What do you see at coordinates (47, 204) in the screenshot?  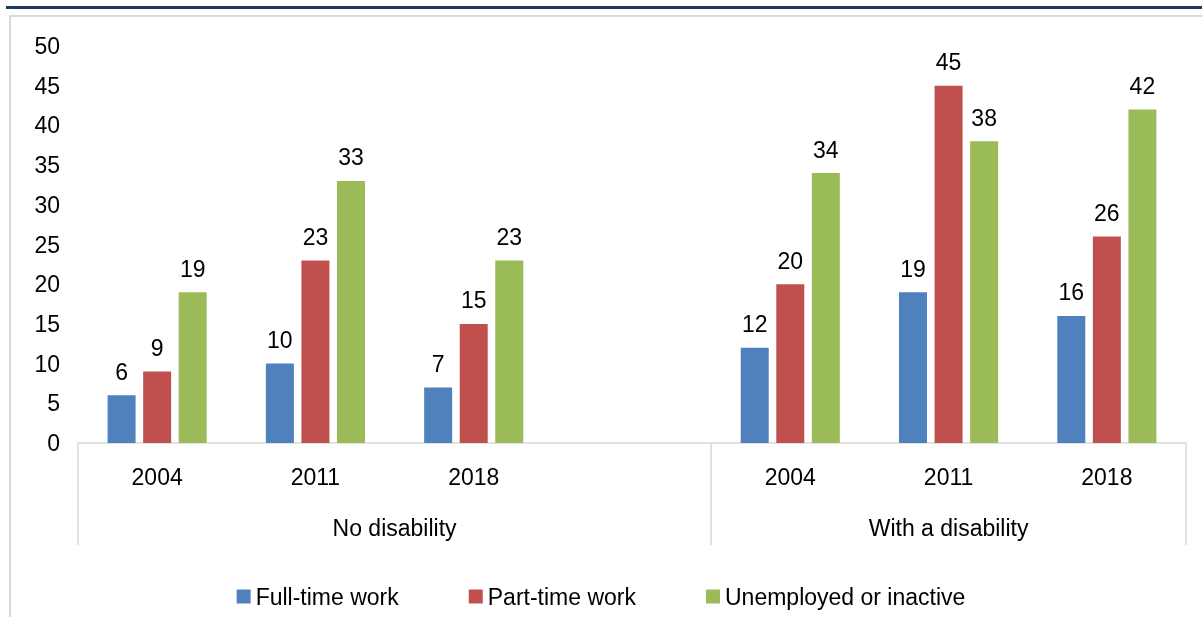 I see `y-tick-label: 30` at bounding box center [47, 204].